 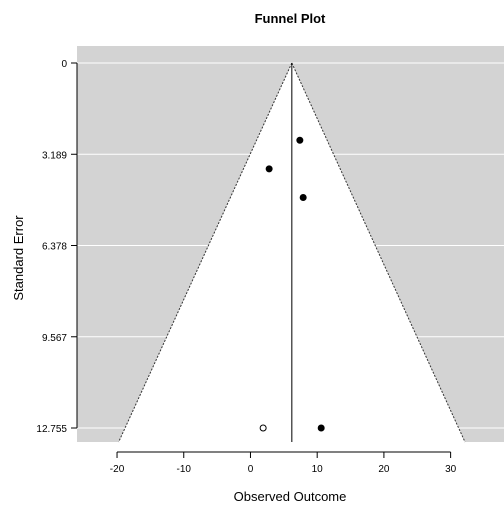 I want to click on x-axis-title: Observed Outcome, so click(x=290, y=496).